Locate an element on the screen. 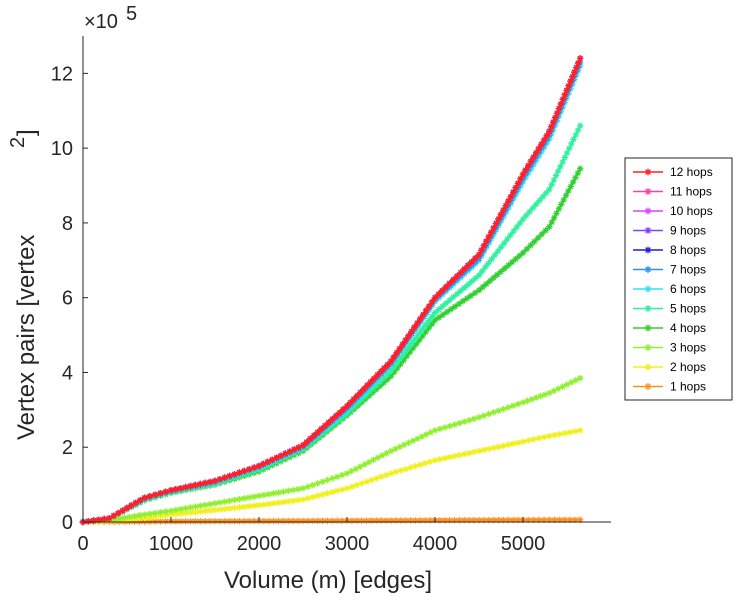  legend-entry: 12 hops is located at coordinates (673, 172).